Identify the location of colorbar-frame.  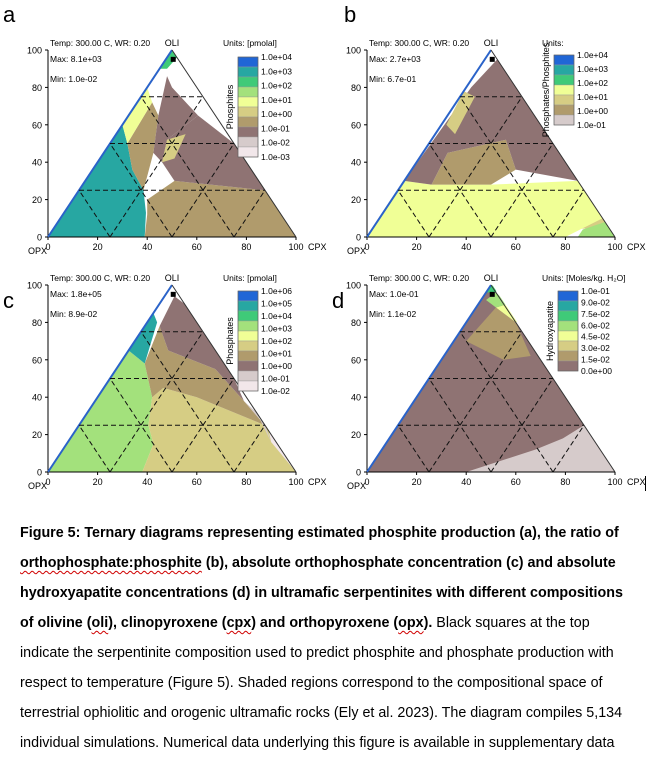
(568, 331).